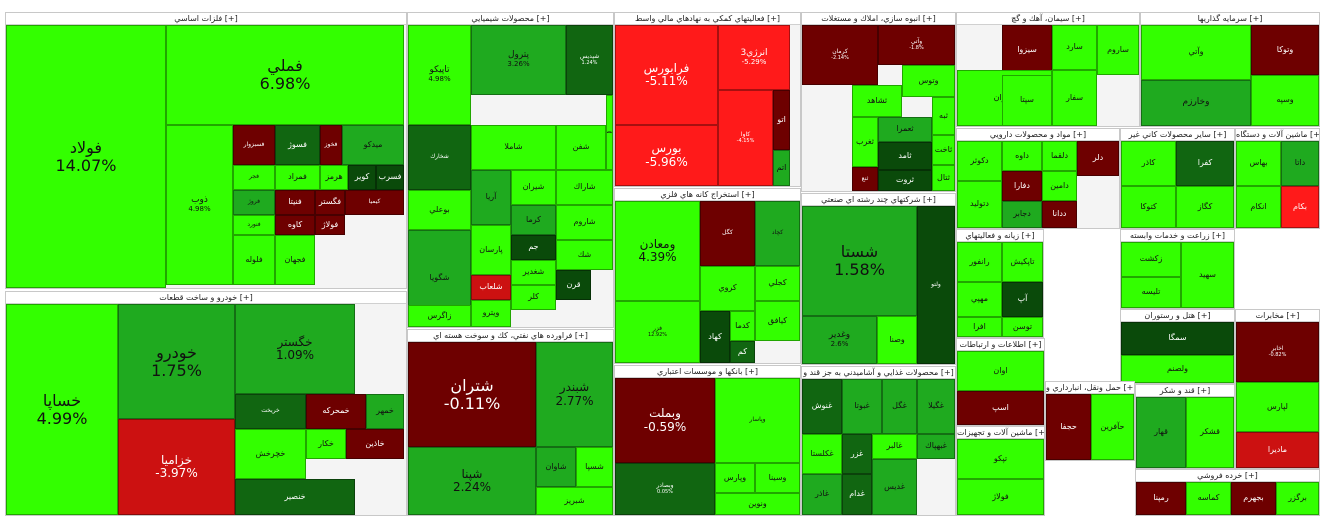 Image resolution: width=1335 pixels, height=523 pixels. What do you see at coordinates (362, 177) in the screenshot?
I see `stock-tile: كوير` at bounding box center [362, 177].